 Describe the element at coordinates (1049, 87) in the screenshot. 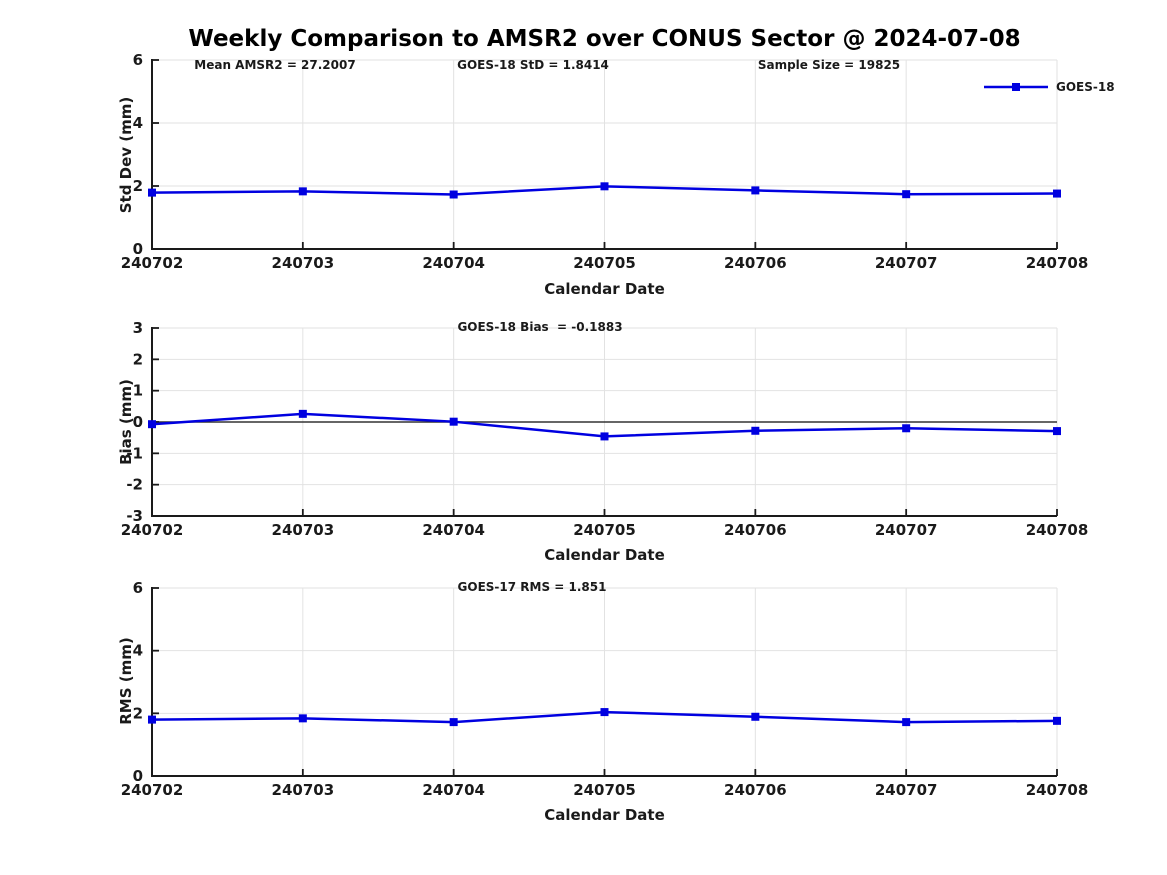

I see `legend: GOES-18` at that location.